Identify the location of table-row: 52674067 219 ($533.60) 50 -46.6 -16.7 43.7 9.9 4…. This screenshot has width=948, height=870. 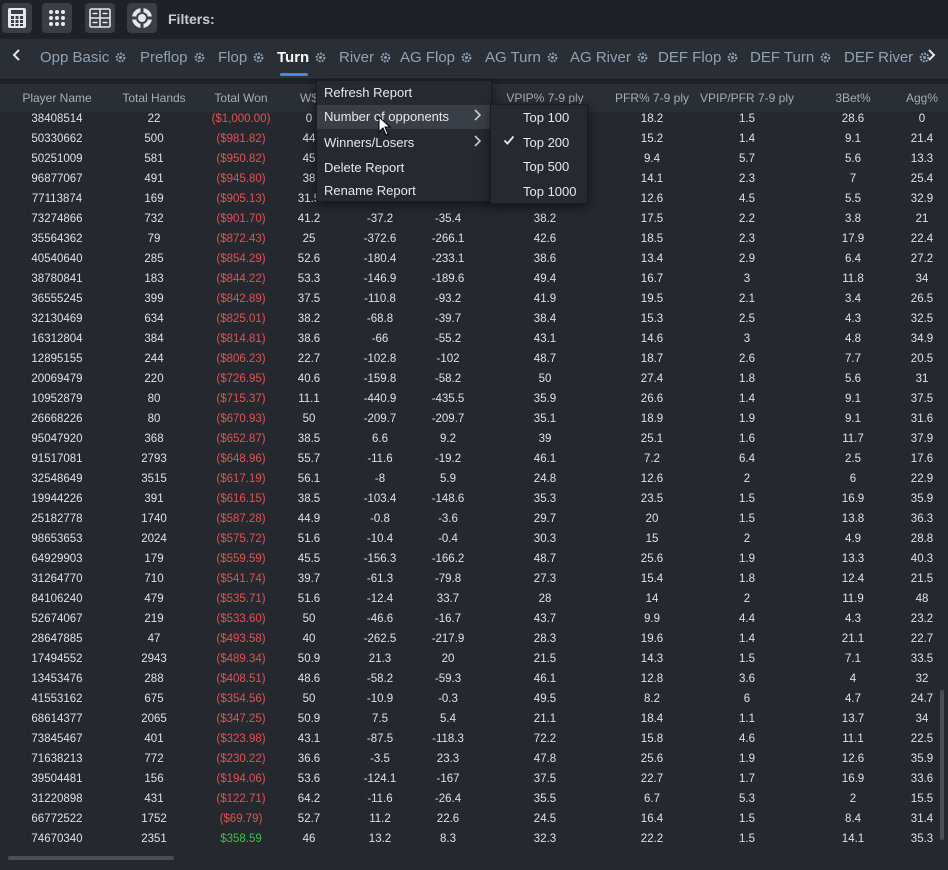
(474, 620).